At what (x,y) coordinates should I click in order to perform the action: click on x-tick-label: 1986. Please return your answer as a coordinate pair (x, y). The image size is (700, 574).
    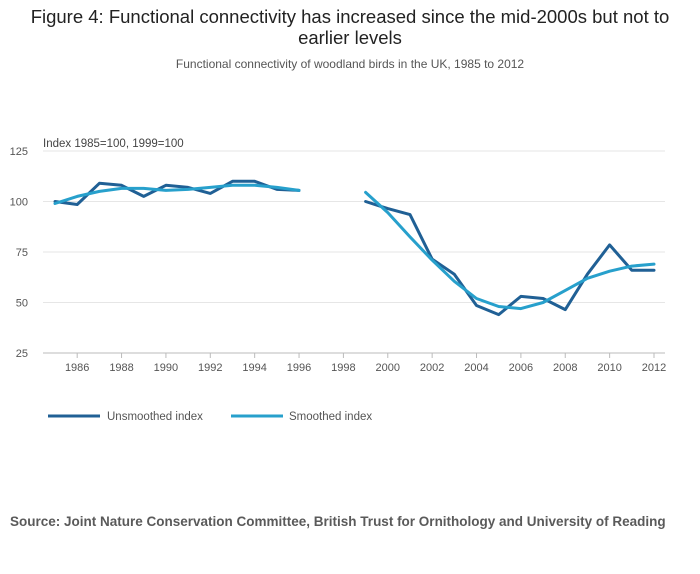
    Looking at the image, I should click on (77, 368).